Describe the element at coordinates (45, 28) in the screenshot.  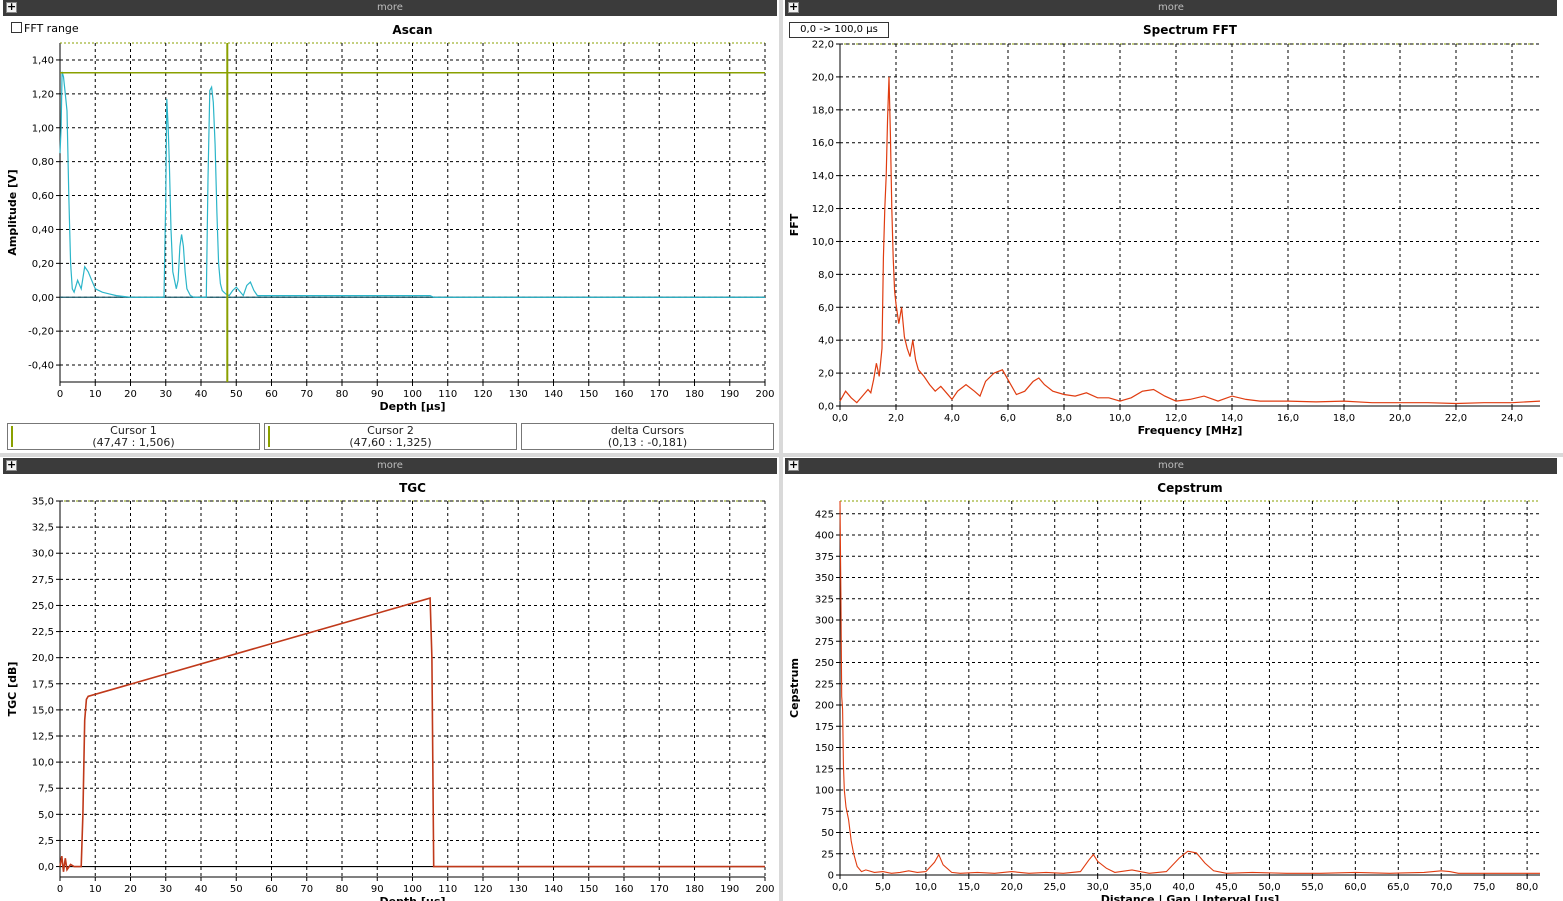
I see `fft-range-checkbox: FFT range` at that location.